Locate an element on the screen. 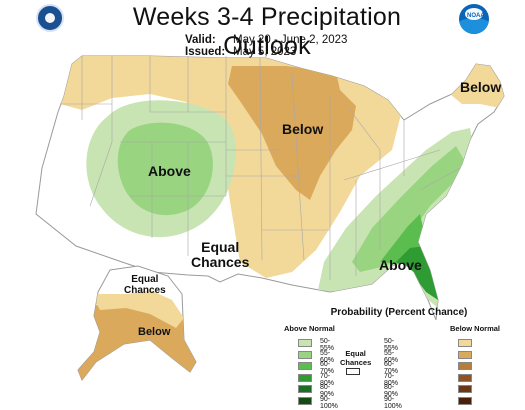 The image size is (525, 410). below-region-upper-midwest is located at coordinates (292, 133).